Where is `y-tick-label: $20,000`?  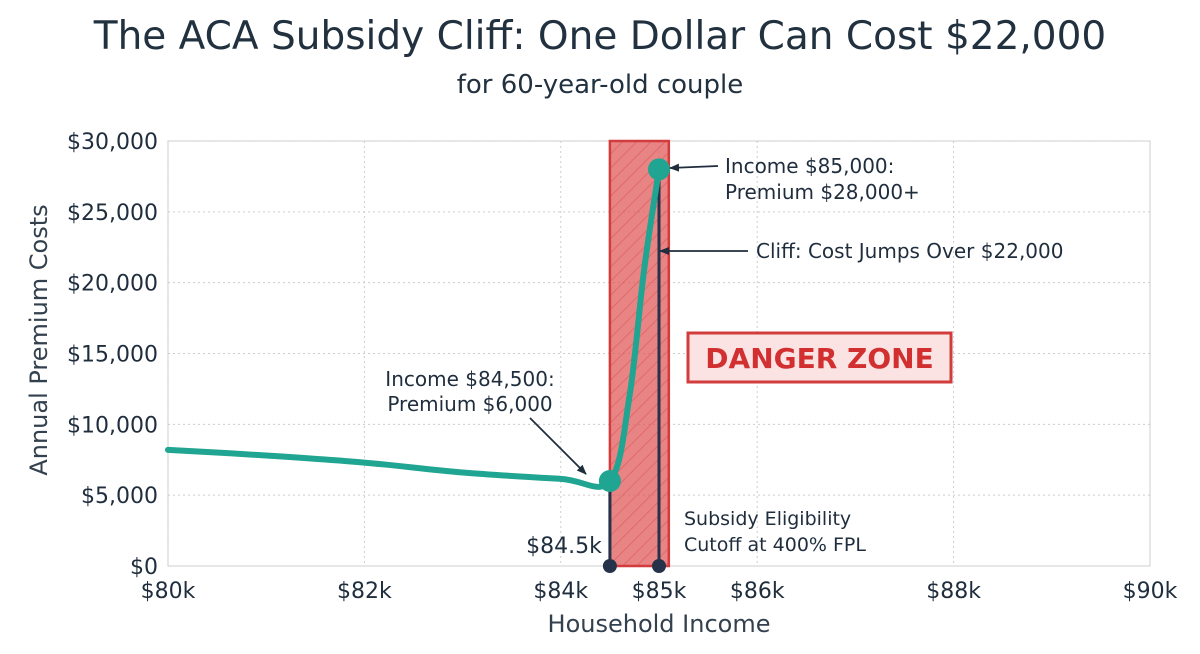 y-tick-label: $20,000 is located at coordinates (112, 284).